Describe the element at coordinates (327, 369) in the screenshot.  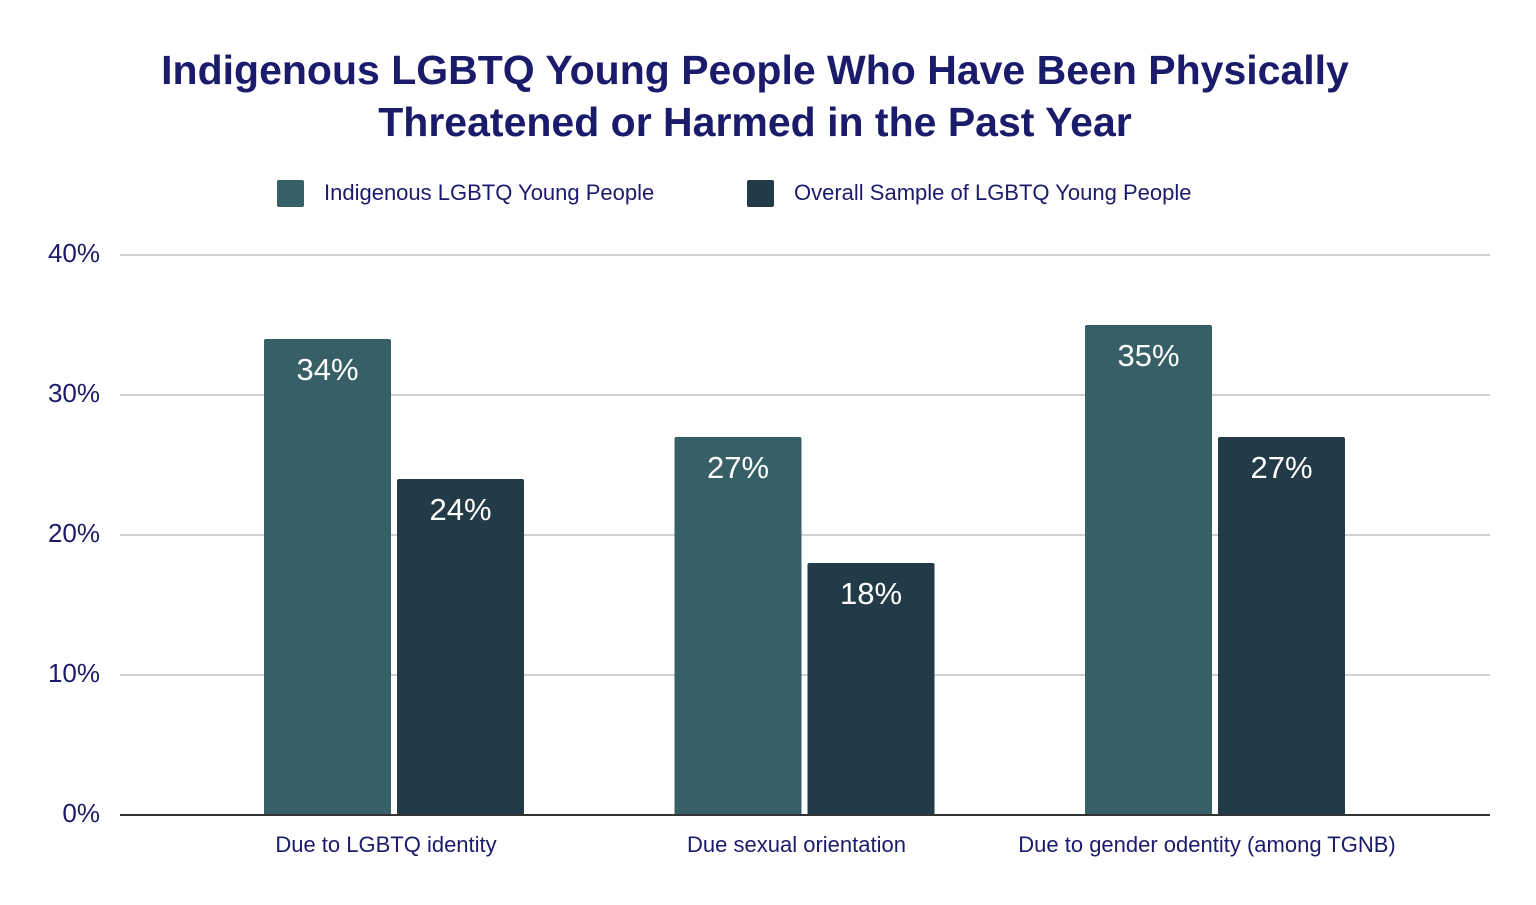
I see `value-label: 34%` at that location.